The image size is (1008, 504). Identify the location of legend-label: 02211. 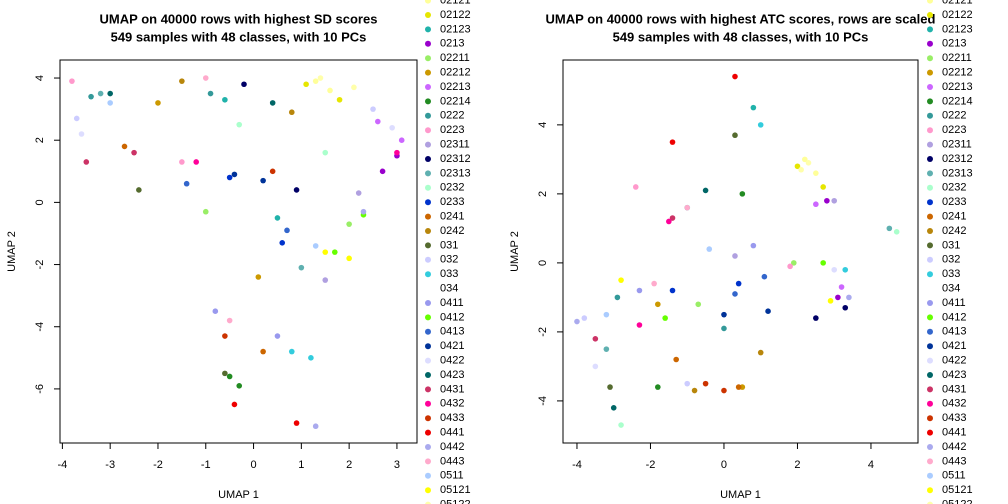
(957, 58).